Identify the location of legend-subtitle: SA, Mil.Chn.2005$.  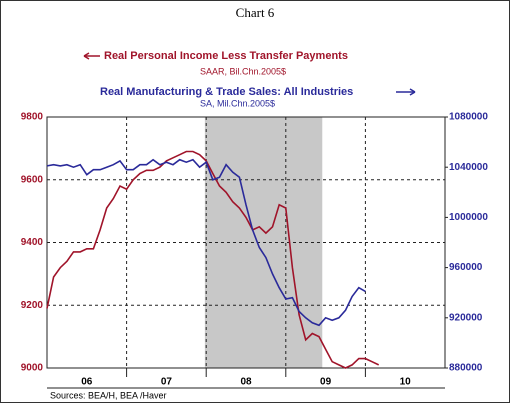
(237, 103).